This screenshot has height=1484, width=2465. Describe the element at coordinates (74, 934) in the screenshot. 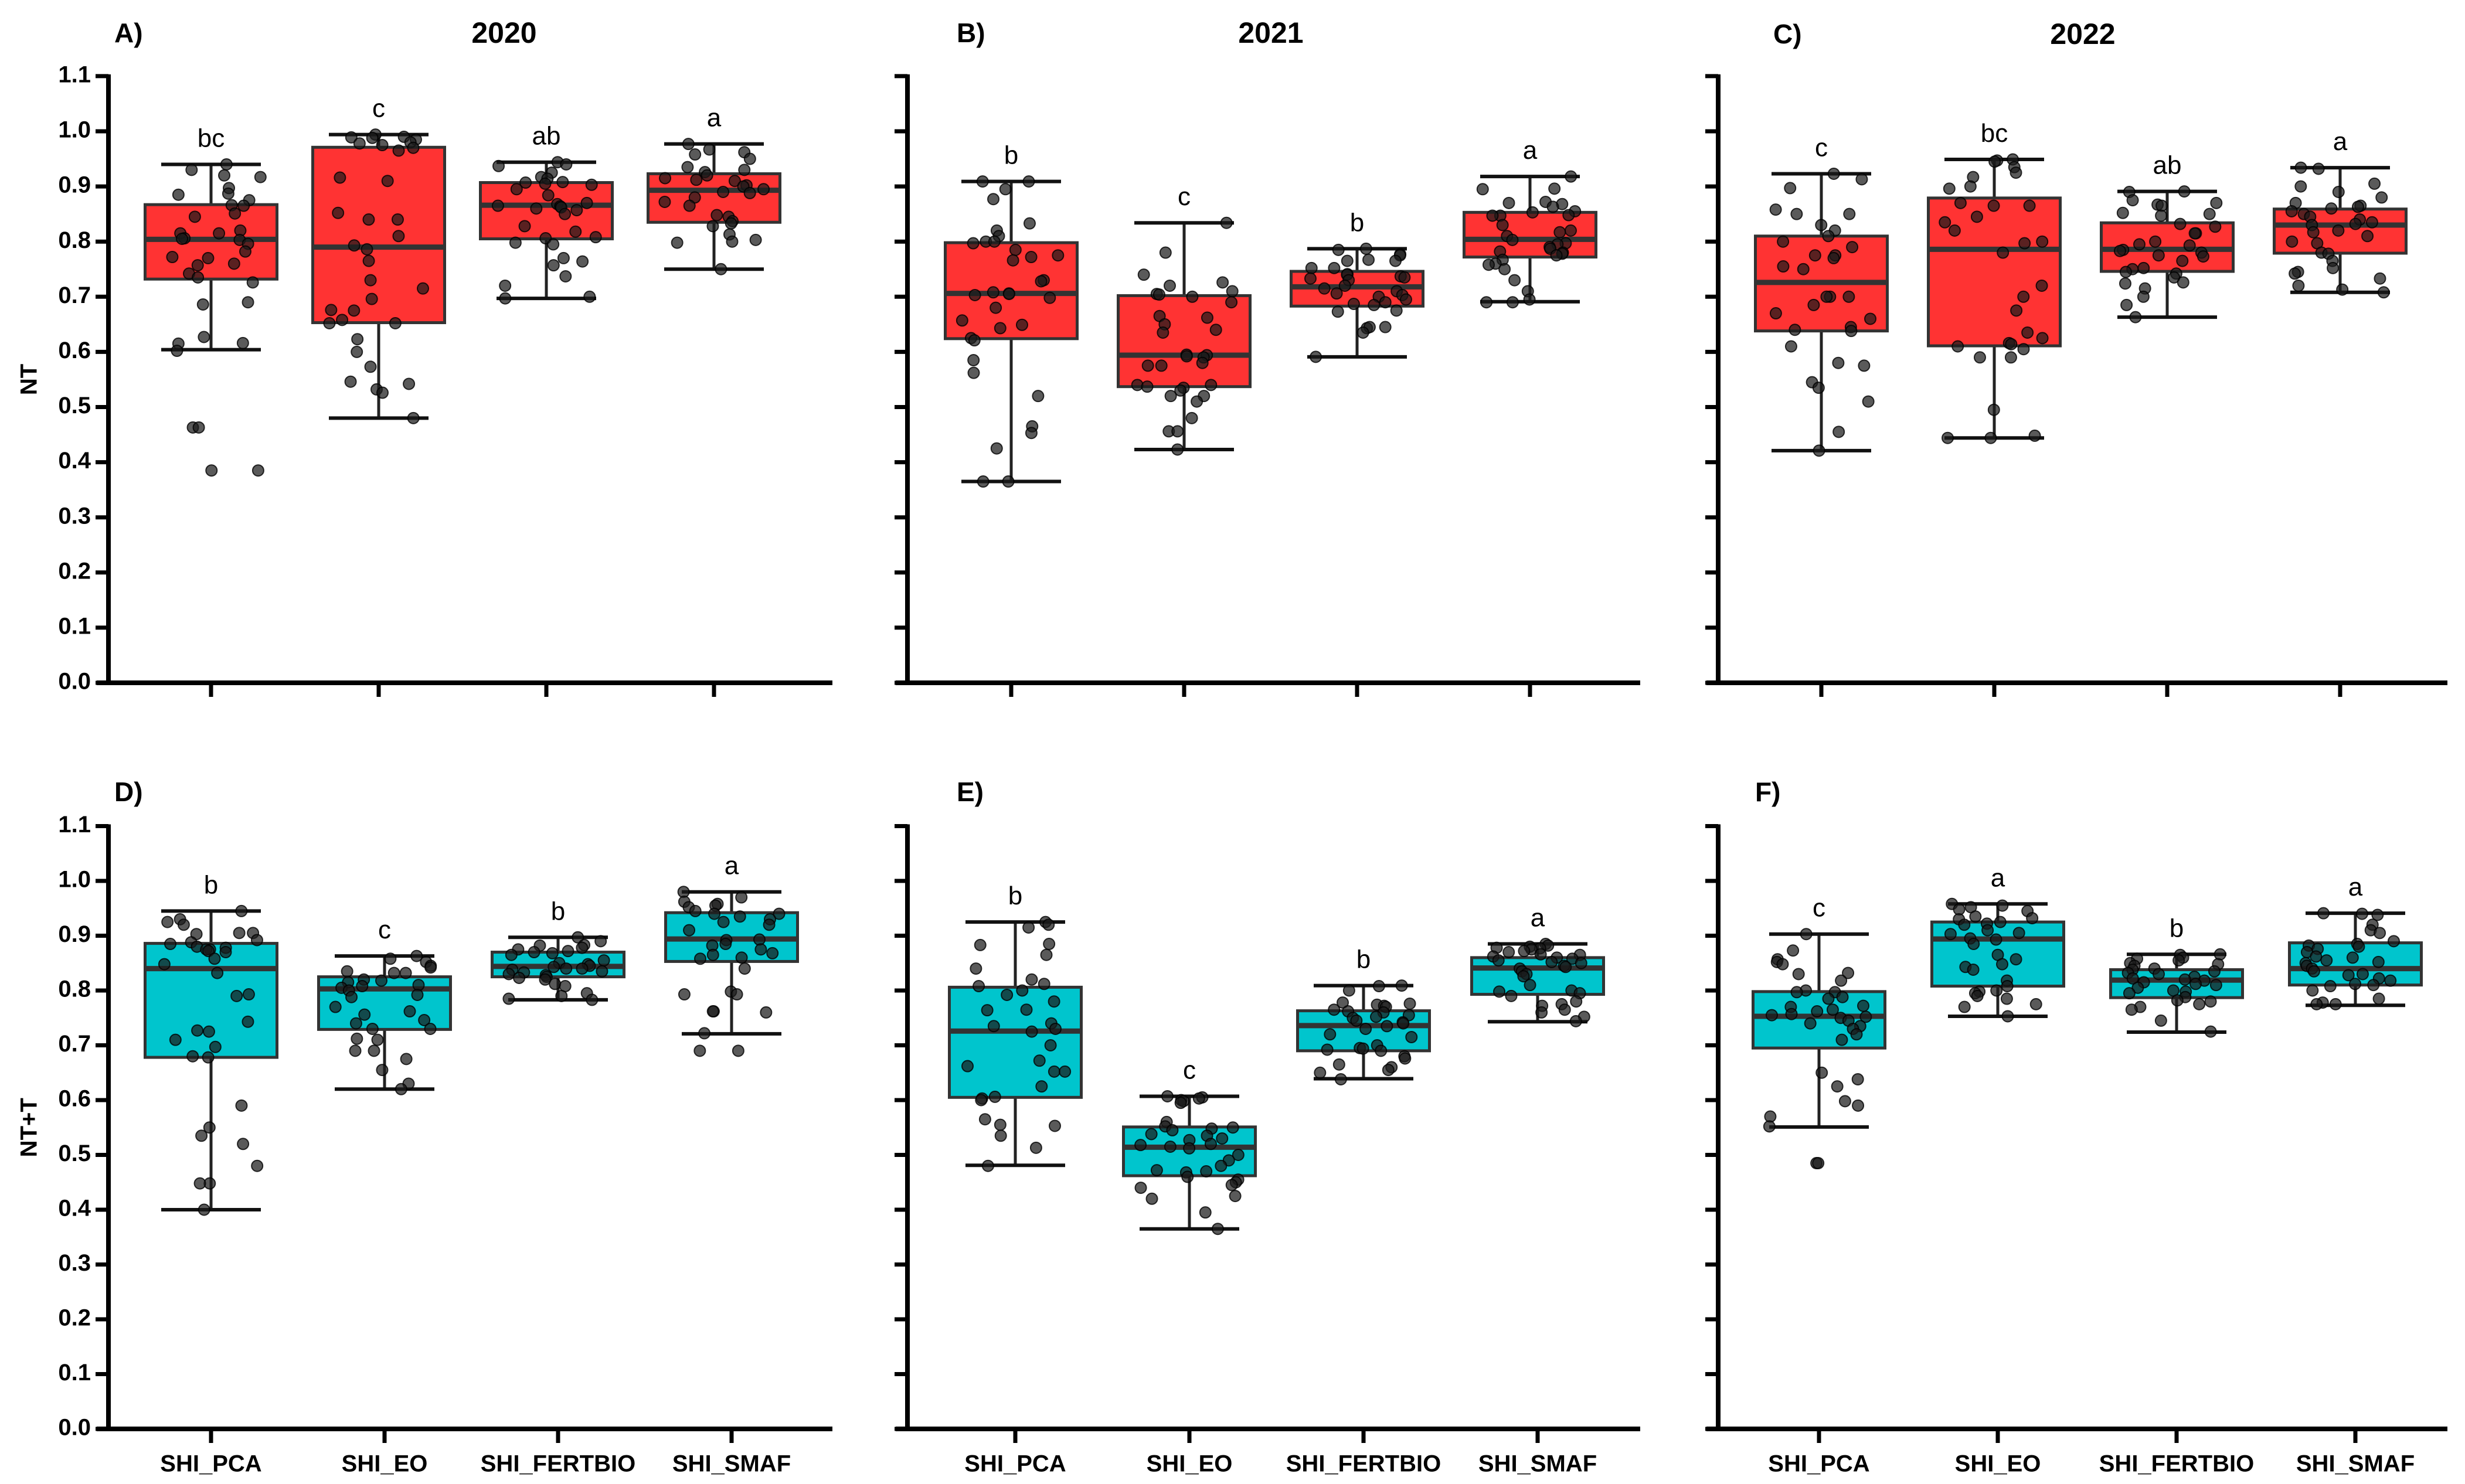

I see `y-tick-label: 0.9` at that location.